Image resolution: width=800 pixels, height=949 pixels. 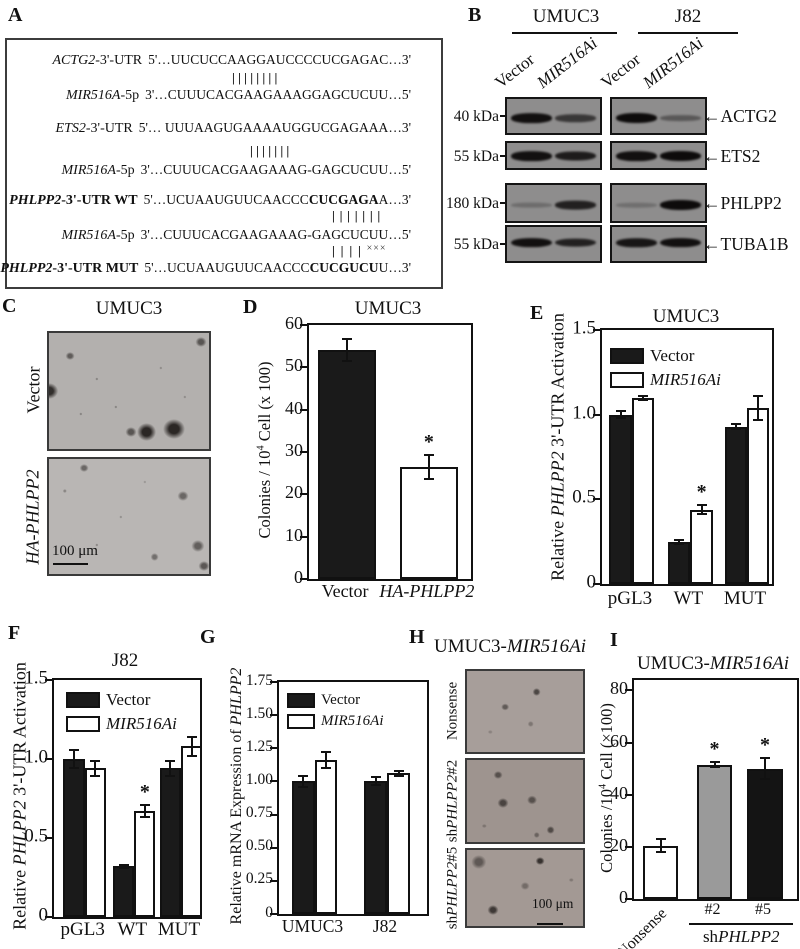 I want to click on y-tick-label: 80, so click(x=619, y=688).